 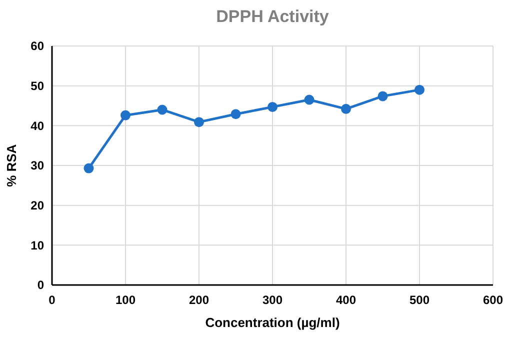 What do you see at coordinates (273, 16) in the screenshot?
I see `chart-title: DPPH Activity` at bounding box center [273, 16].